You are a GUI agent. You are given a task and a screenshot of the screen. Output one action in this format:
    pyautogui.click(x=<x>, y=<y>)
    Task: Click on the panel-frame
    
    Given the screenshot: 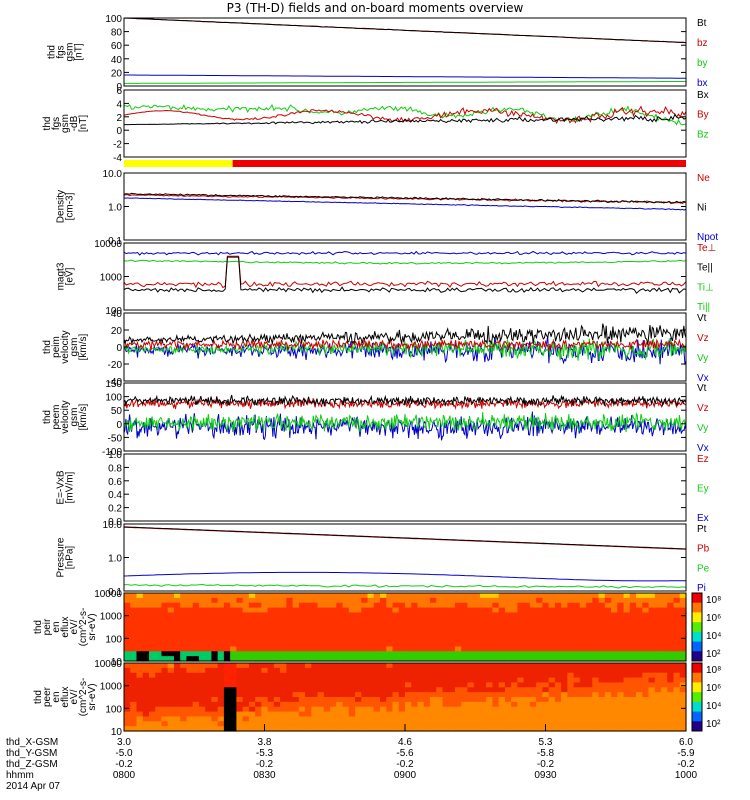 What is the action you would take?
    pyautogui.click(x=405, y=487)
    